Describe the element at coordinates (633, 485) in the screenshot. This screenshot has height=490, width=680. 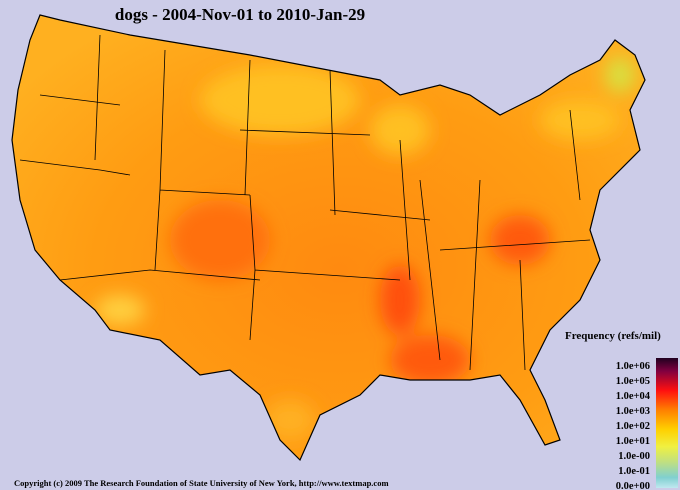
I see `legend-label: 0.0e+00` at that location.